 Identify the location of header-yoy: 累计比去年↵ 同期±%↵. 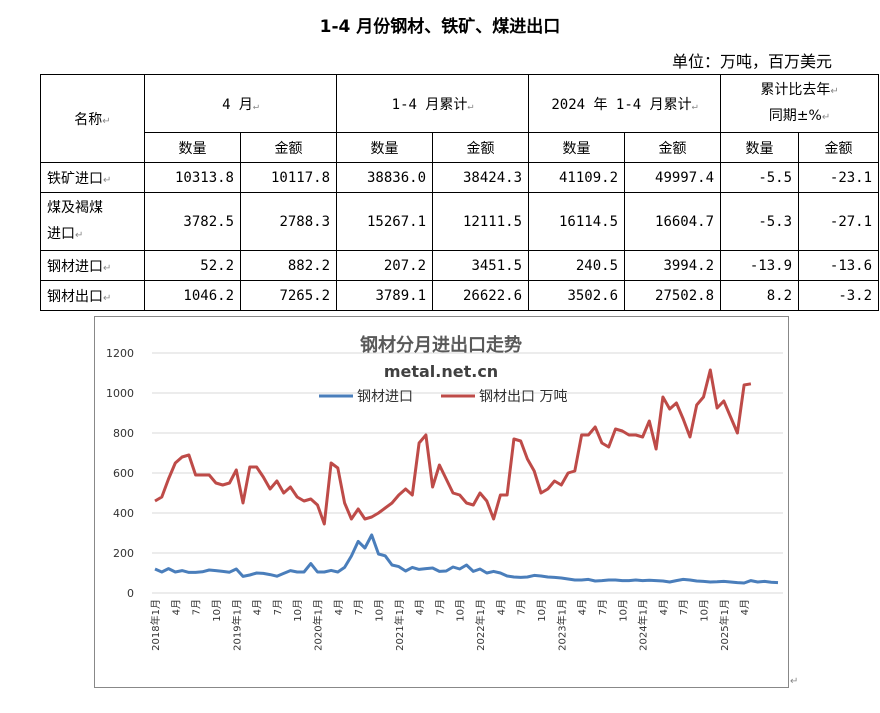
(800, 103).